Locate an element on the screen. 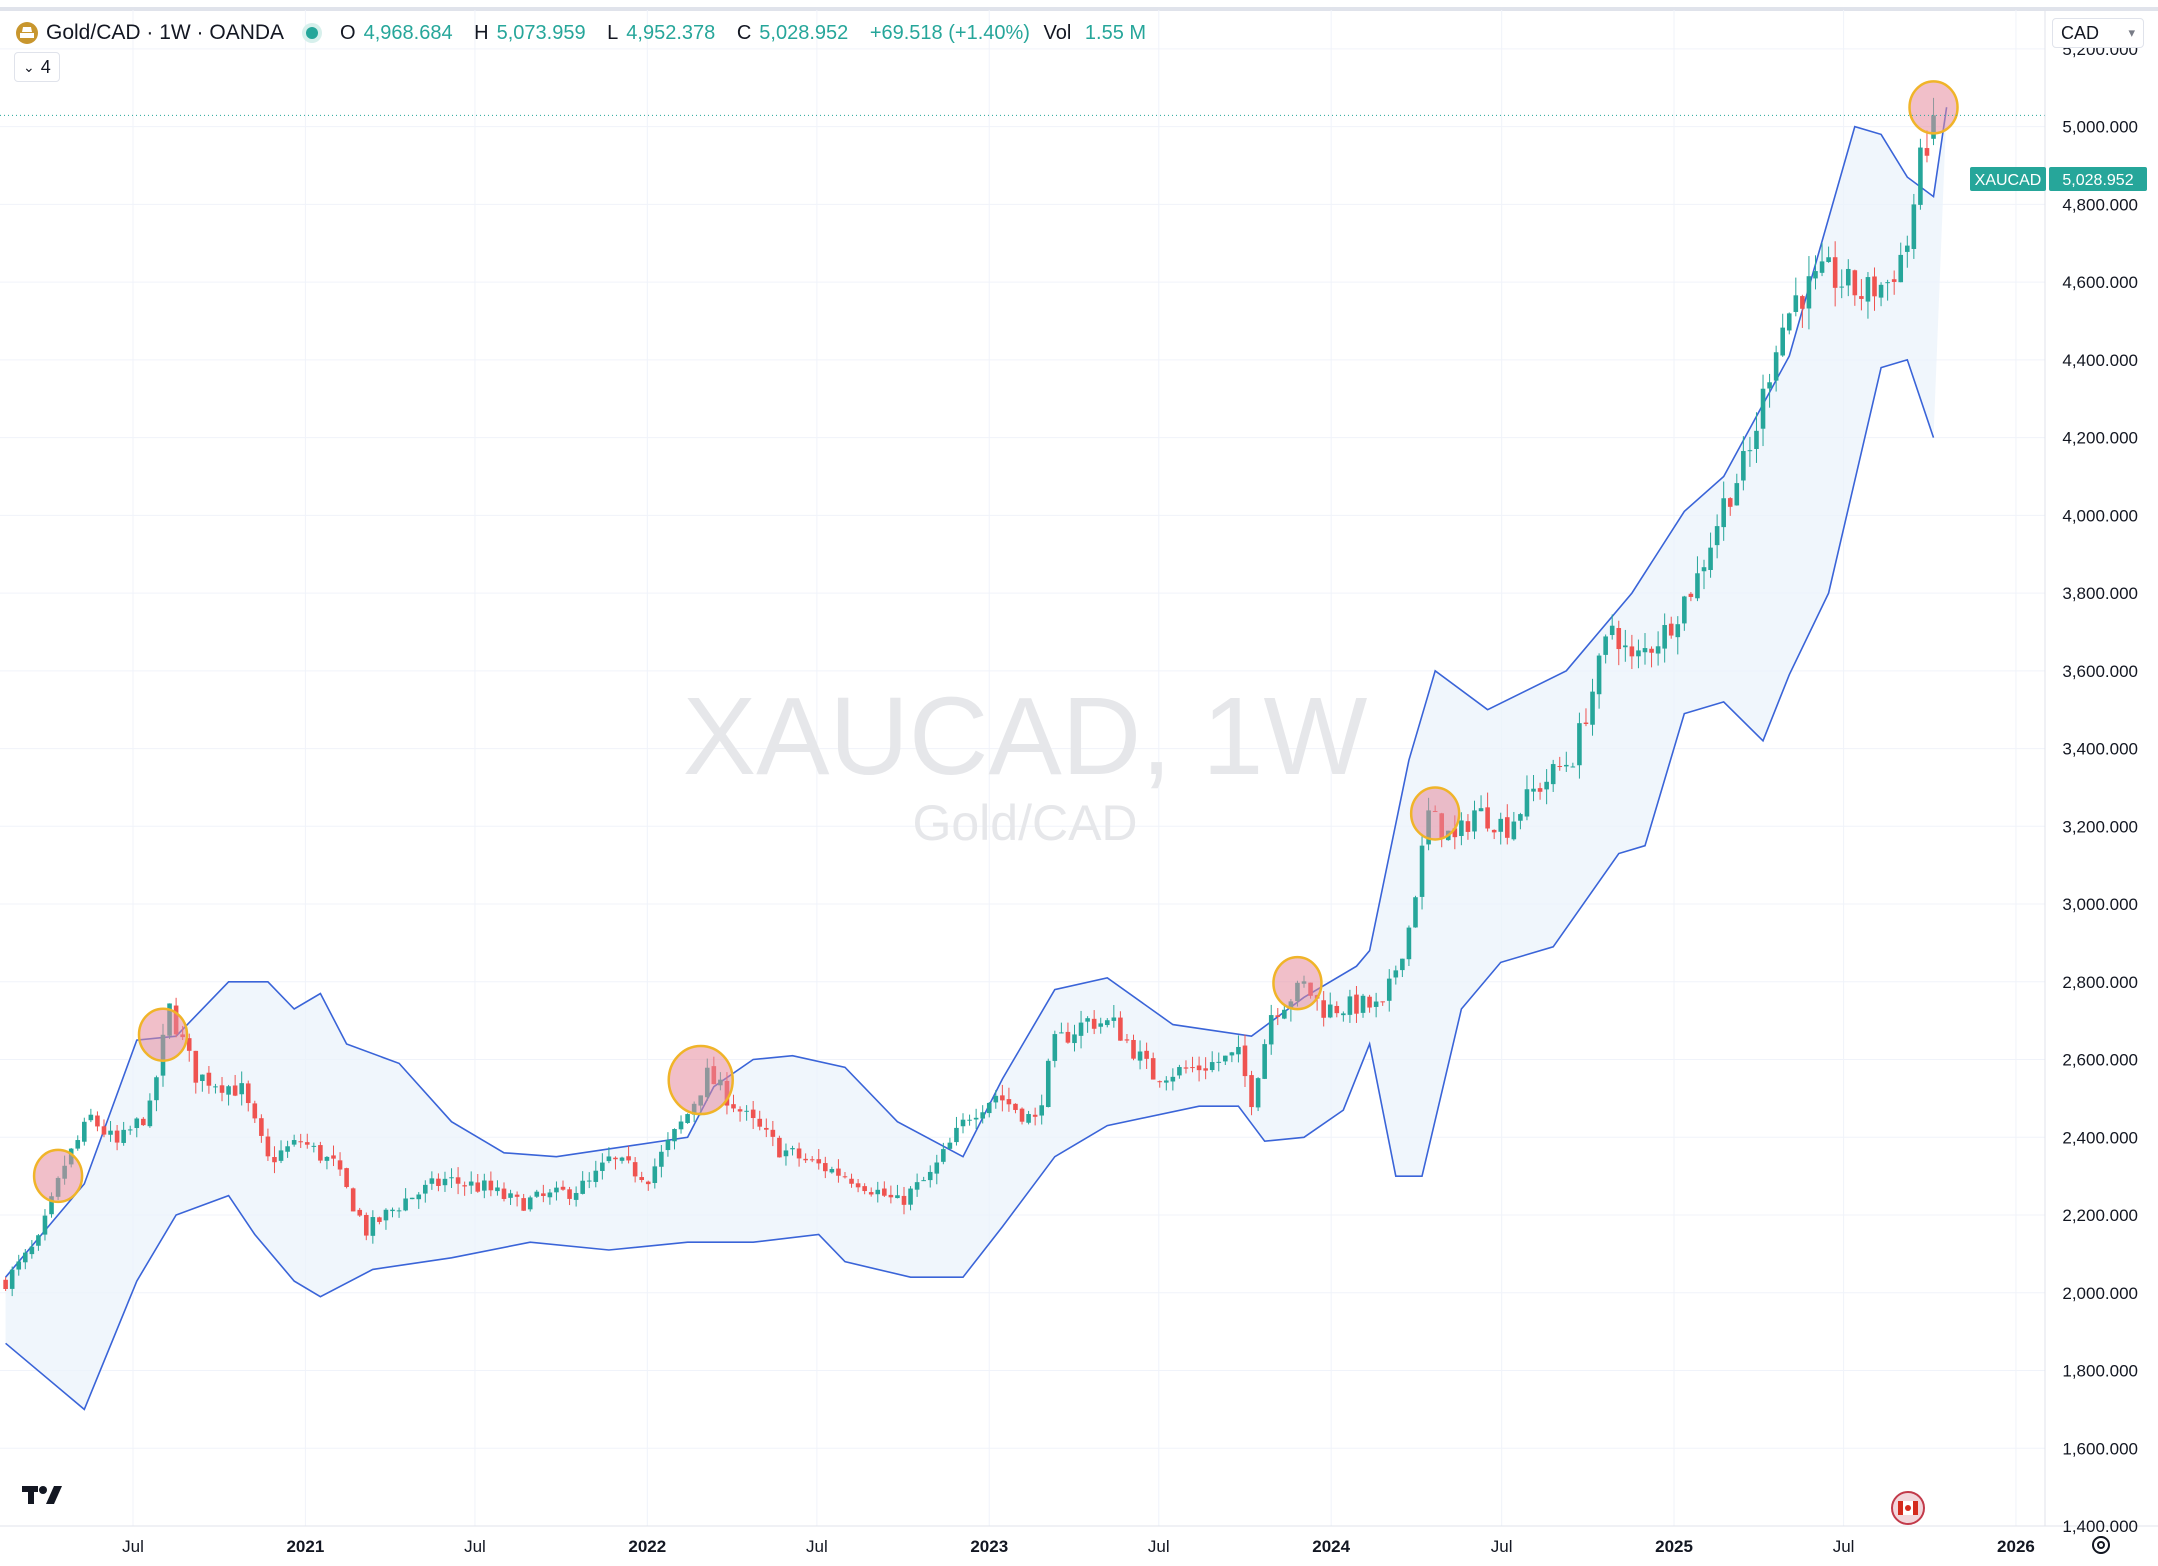  currency-selector: CAD ▾ is located at coordinates (2098, 33).